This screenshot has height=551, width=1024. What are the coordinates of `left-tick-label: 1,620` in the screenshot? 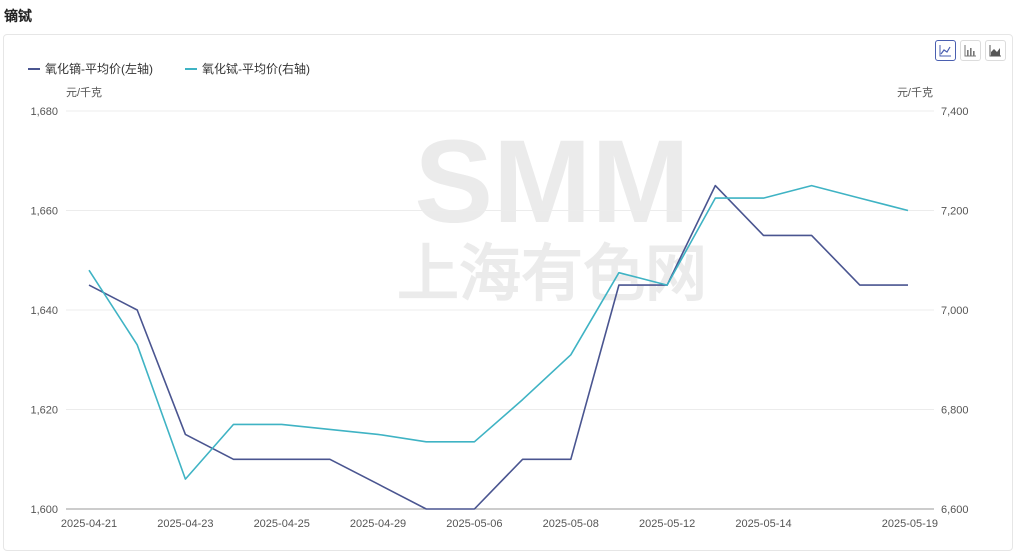 It's located at (44, 411).